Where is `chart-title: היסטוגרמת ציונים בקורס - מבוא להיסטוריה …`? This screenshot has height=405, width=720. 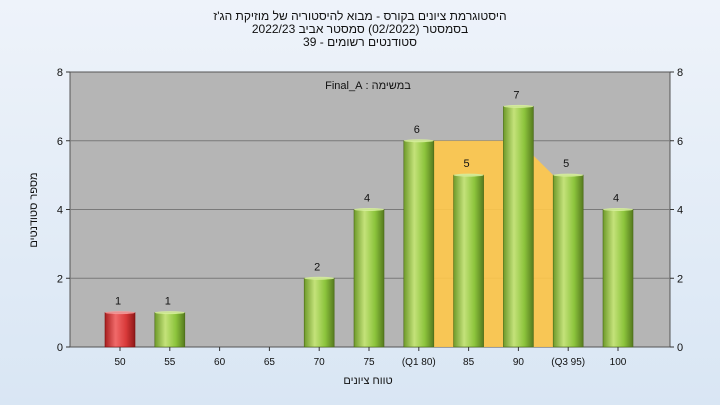 chart-title: היסטוגרמת ציונים בקורס - מבוא להיסטוריה … is located at coordinates (360, 16).